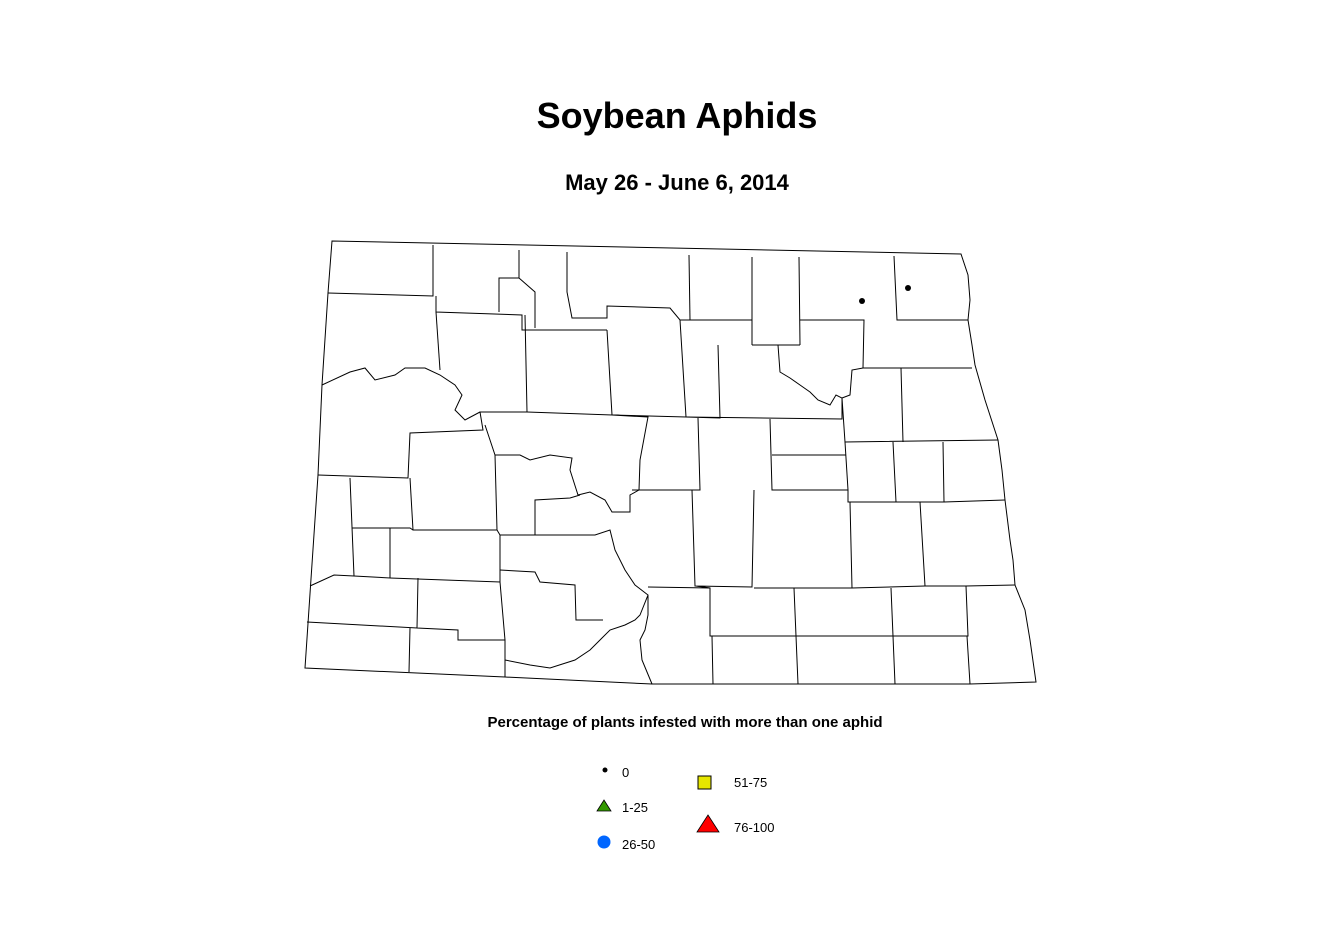 The height and width of the screenshot is (926, 1341). Describe the element at coordinates (605, 770) in the screenshot. I see `small-dot-icon` at that location.